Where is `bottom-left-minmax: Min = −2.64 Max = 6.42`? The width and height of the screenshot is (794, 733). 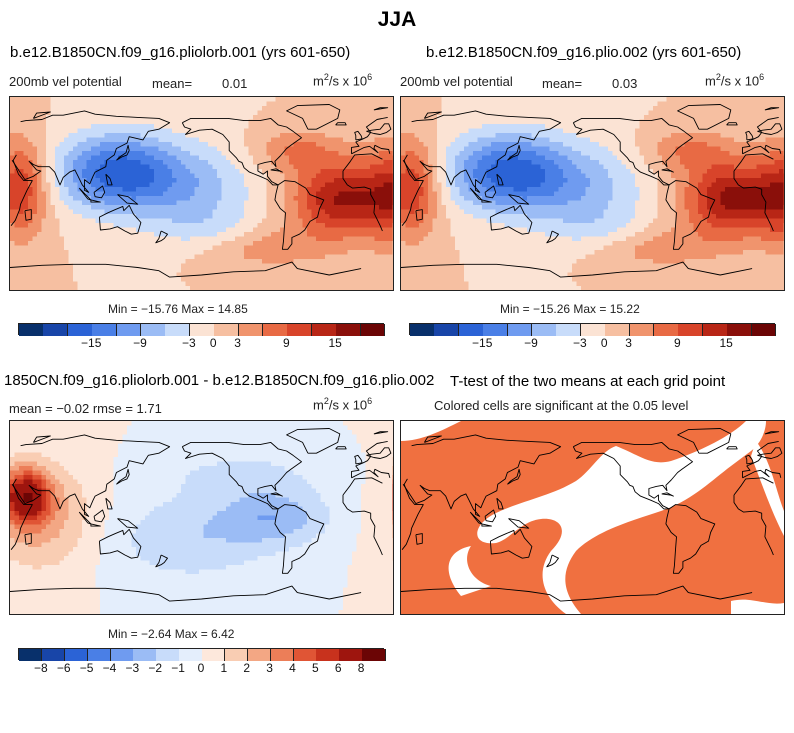 bottom-left-minmax: Min = −2.64 Max = 6.42 is located at coordinates (171, 634).